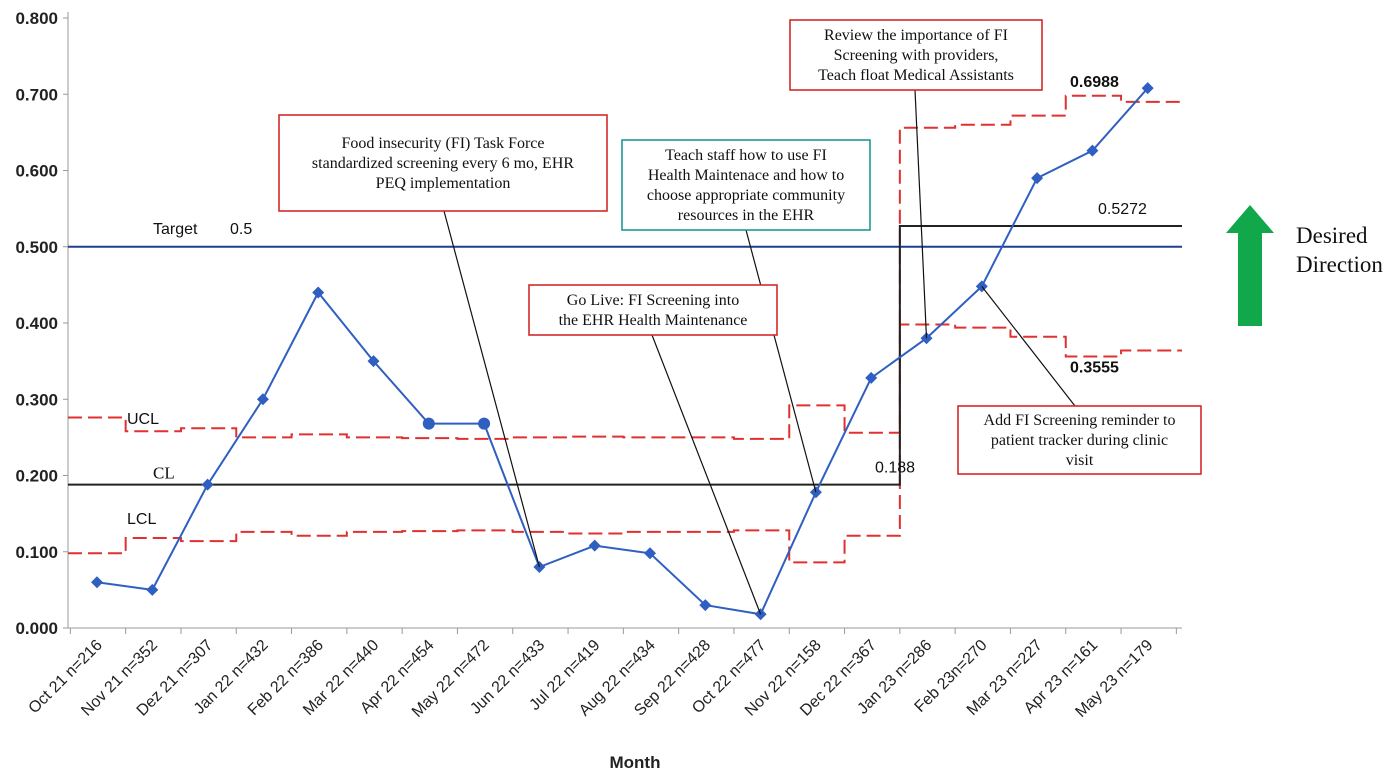 This screenshot has width=1394, height=770. Describe the element at coordinates (653, 320) in the screenshot. I see `annotation-text: the EHR Health Maintenance` at that location.